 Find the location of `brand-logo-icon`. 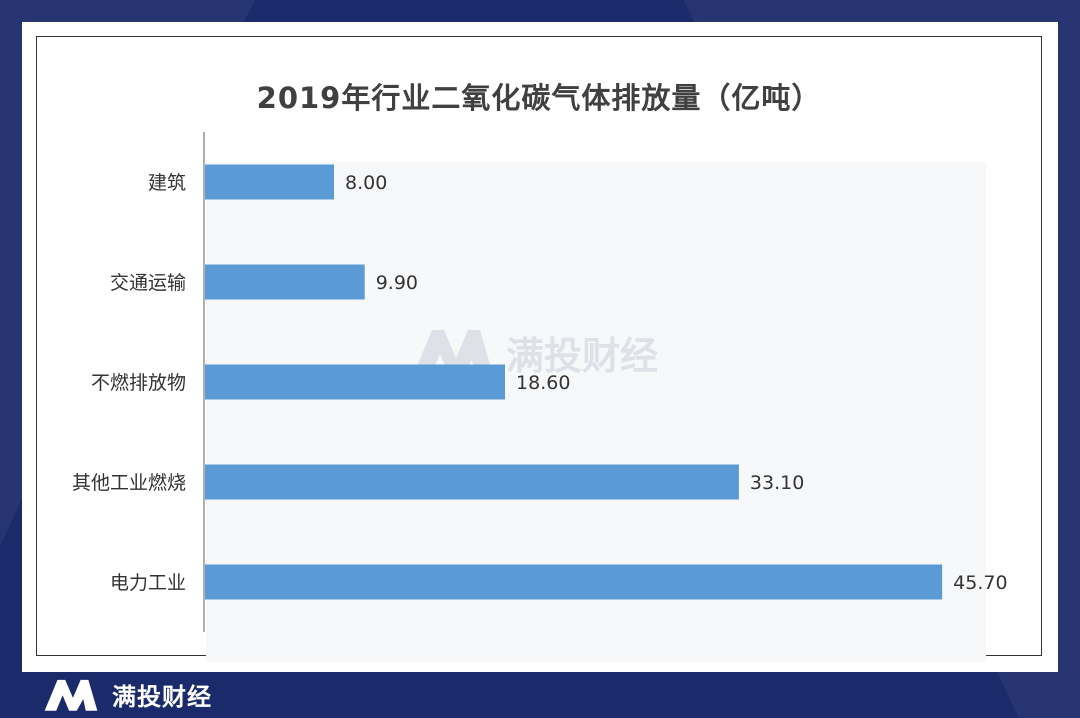

brand-logo-icon is located at coordinates (71, 695).